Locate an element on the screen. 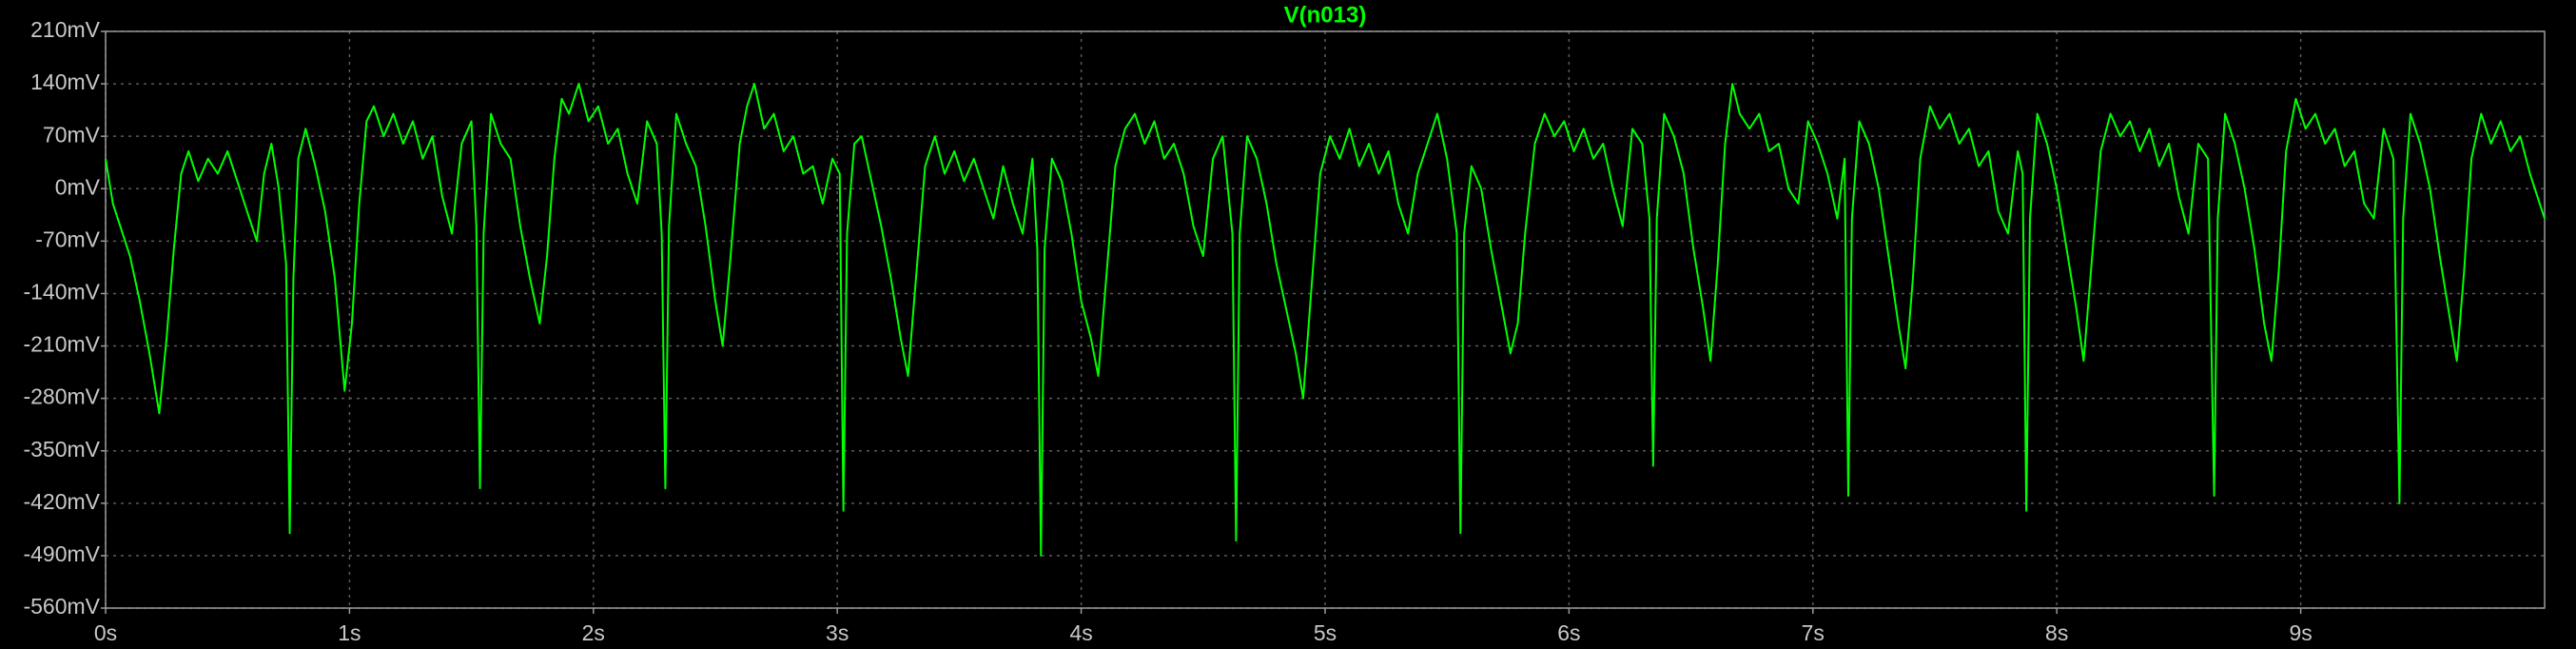 The width and height of the screenshot is (2576, 649). y-tick-label: -420mV is located at coordinates (62, 501).